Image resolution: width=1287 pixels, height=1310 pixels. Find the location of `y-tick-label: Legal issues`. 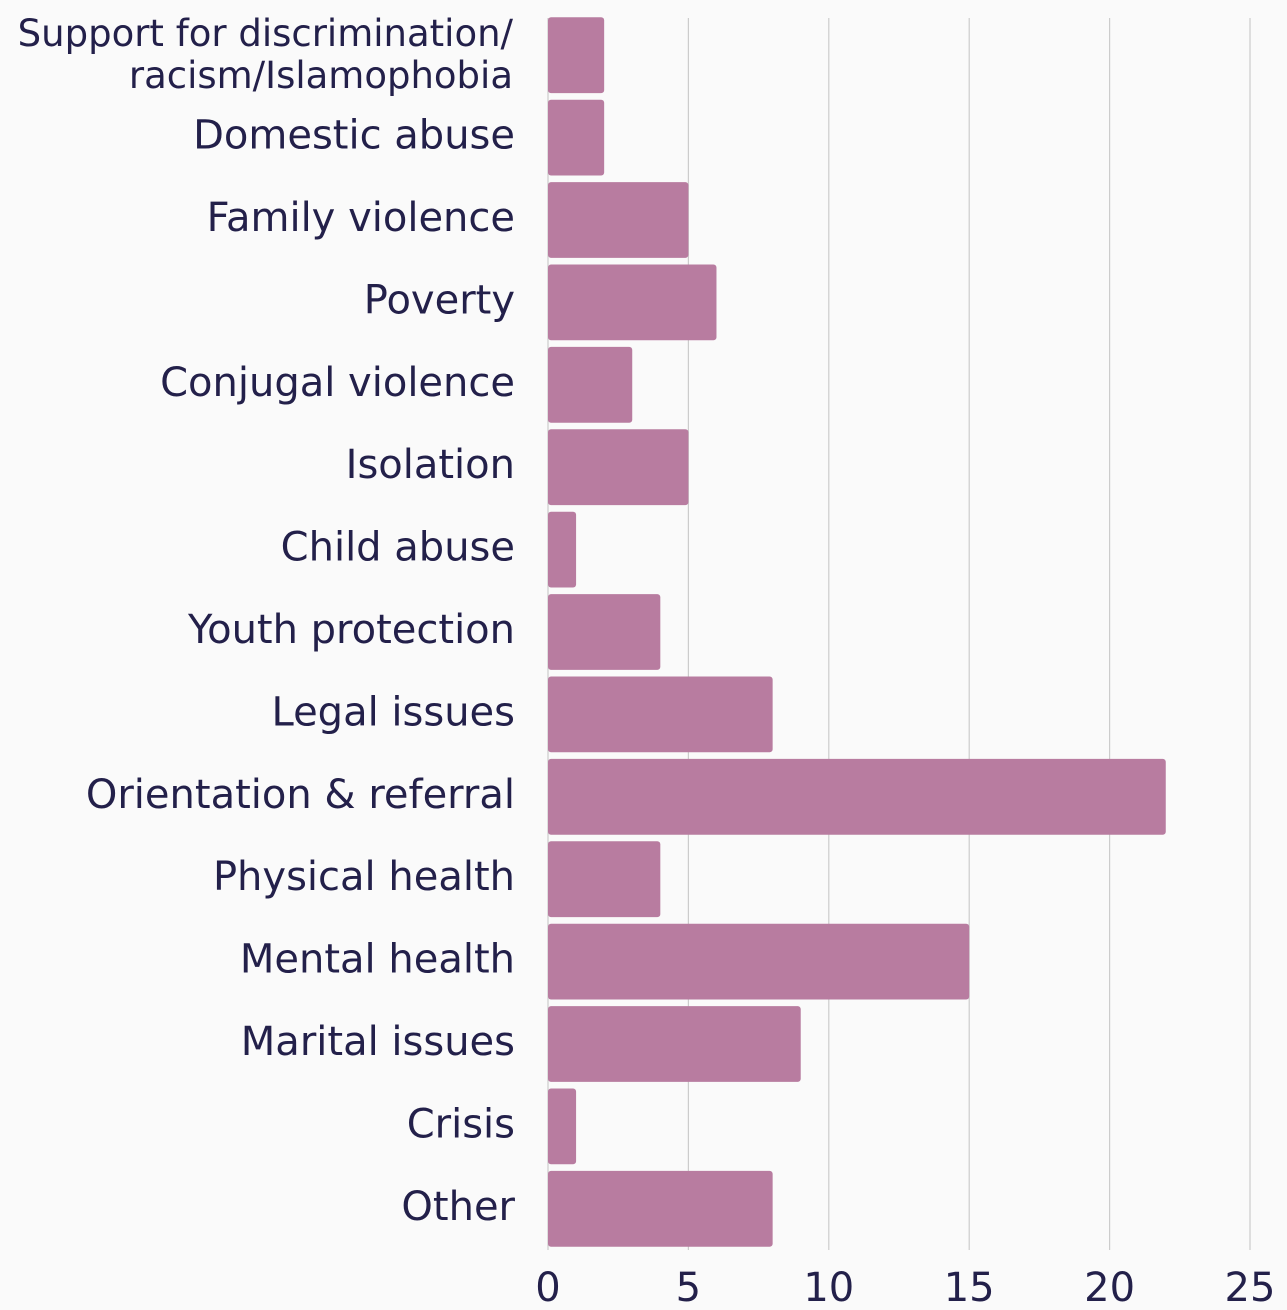

y-tick-label: Legal issues is located at coordinates (393, 712).